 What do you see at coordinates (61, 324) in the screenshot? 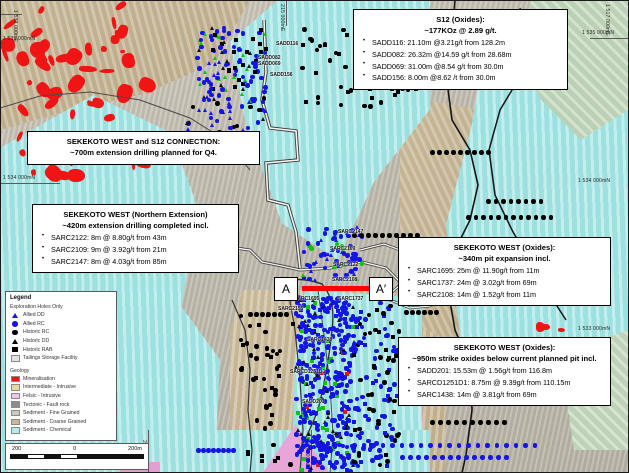
I see `legend-item-hole-1: Allied RC` at bounding box center [61, 324].